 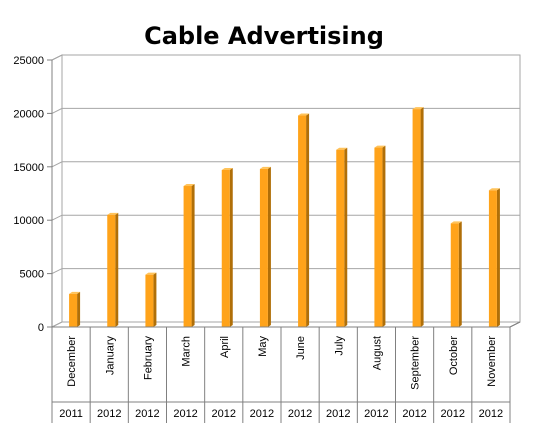 I want to click on y-tick-label: 0, so click(x=41, y=328).